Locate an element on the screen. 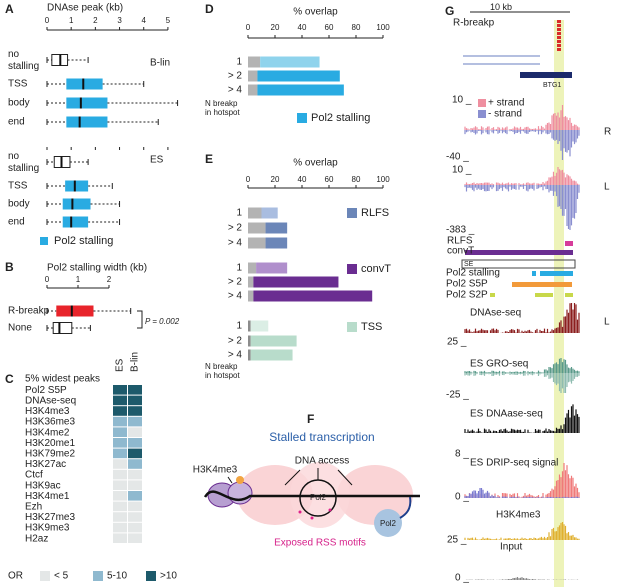 The height and width of the screenshot is (587, 617). track-label: ES GRO-seq is located at coordinates (499, 364).